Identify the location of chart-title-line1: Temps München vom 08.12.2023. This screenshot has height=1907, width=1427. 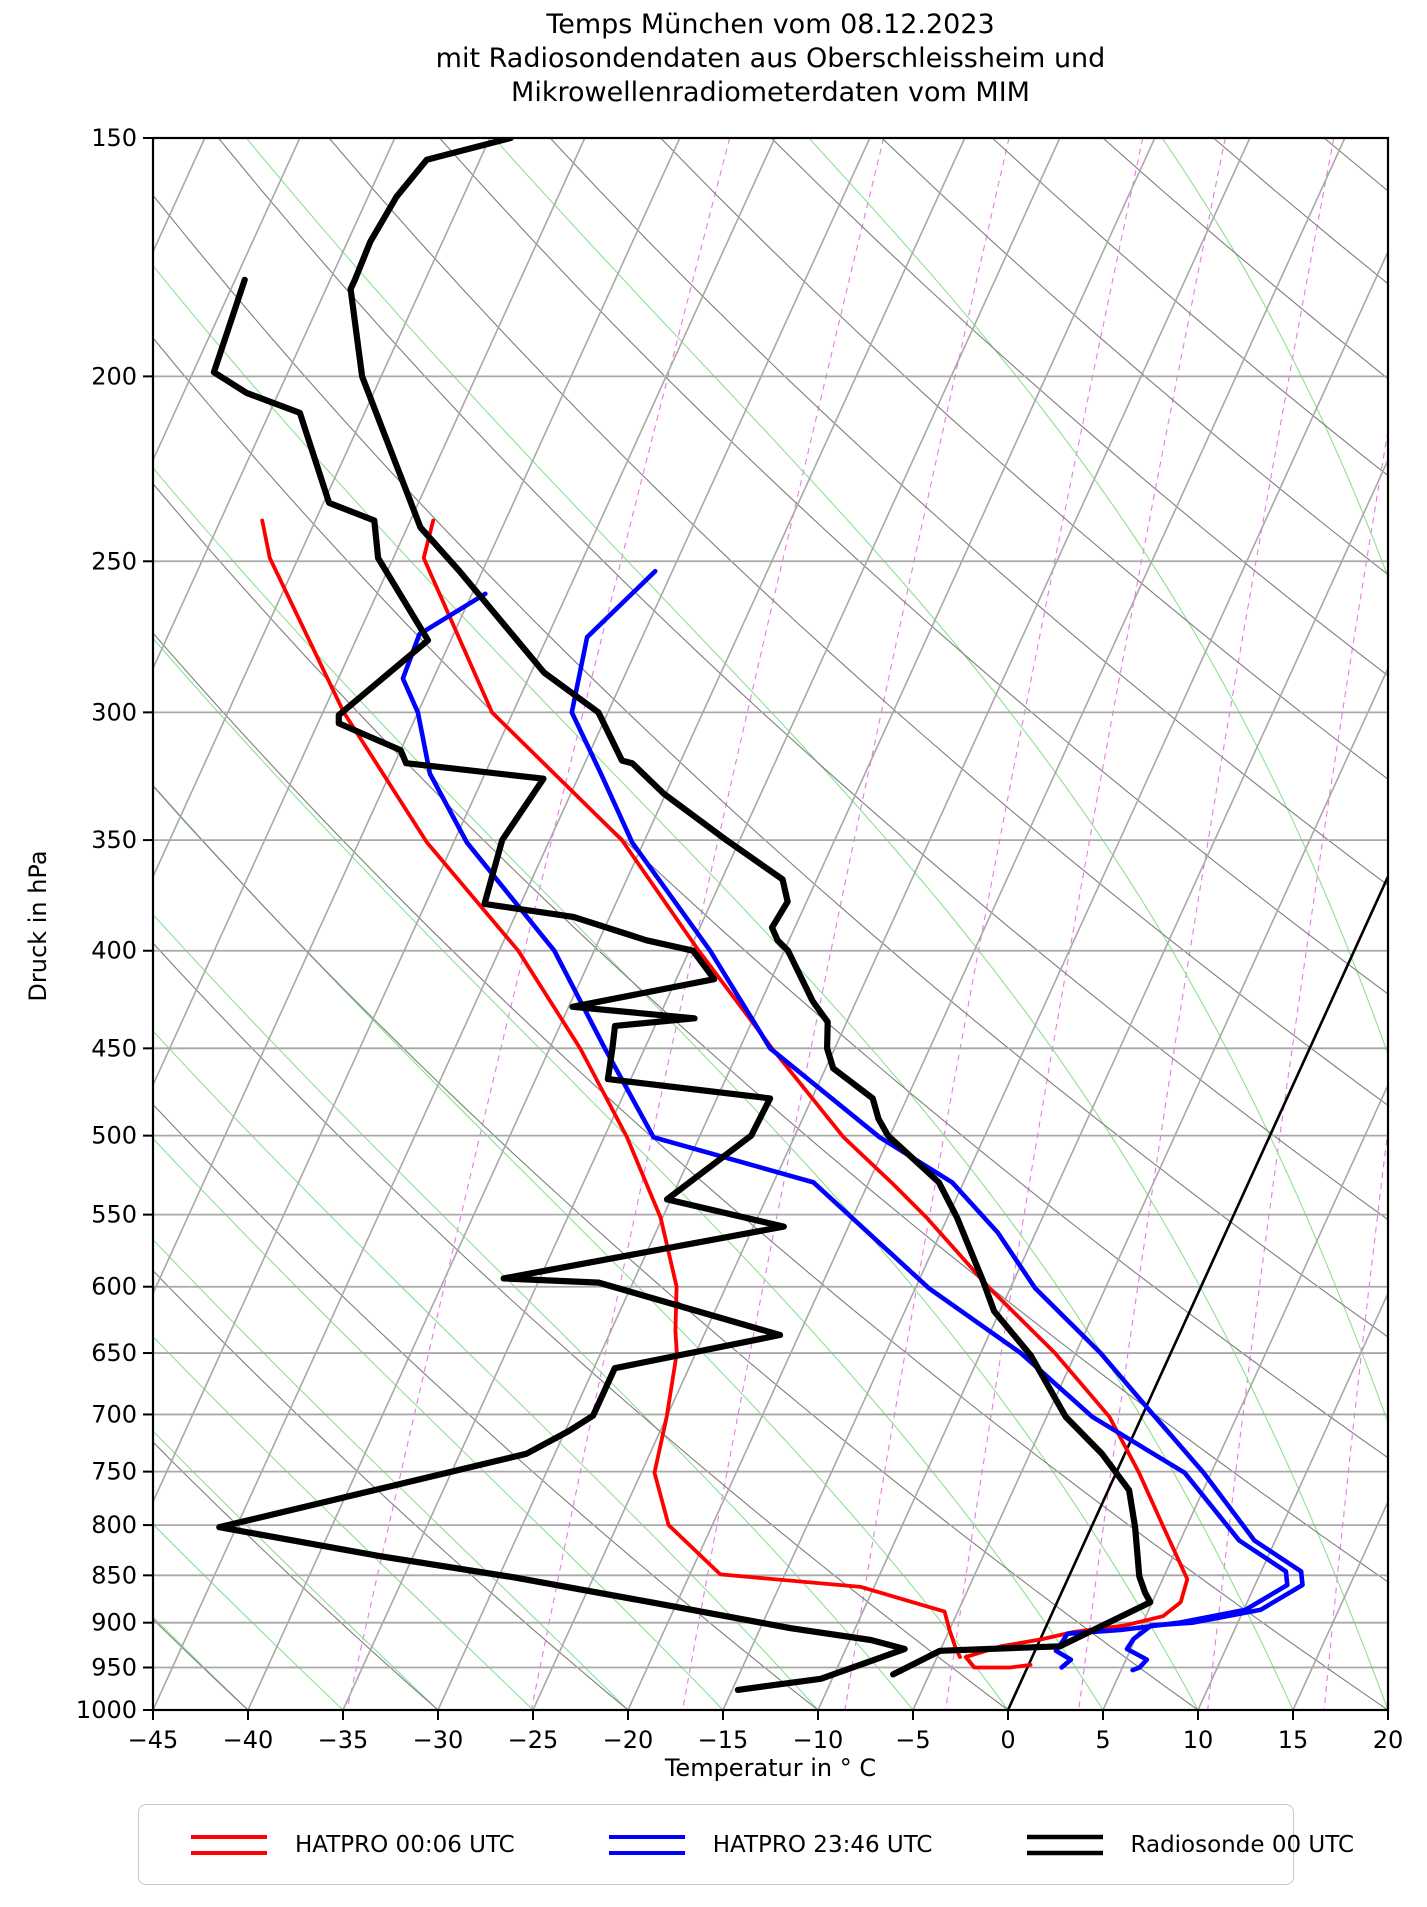
(770, 24).